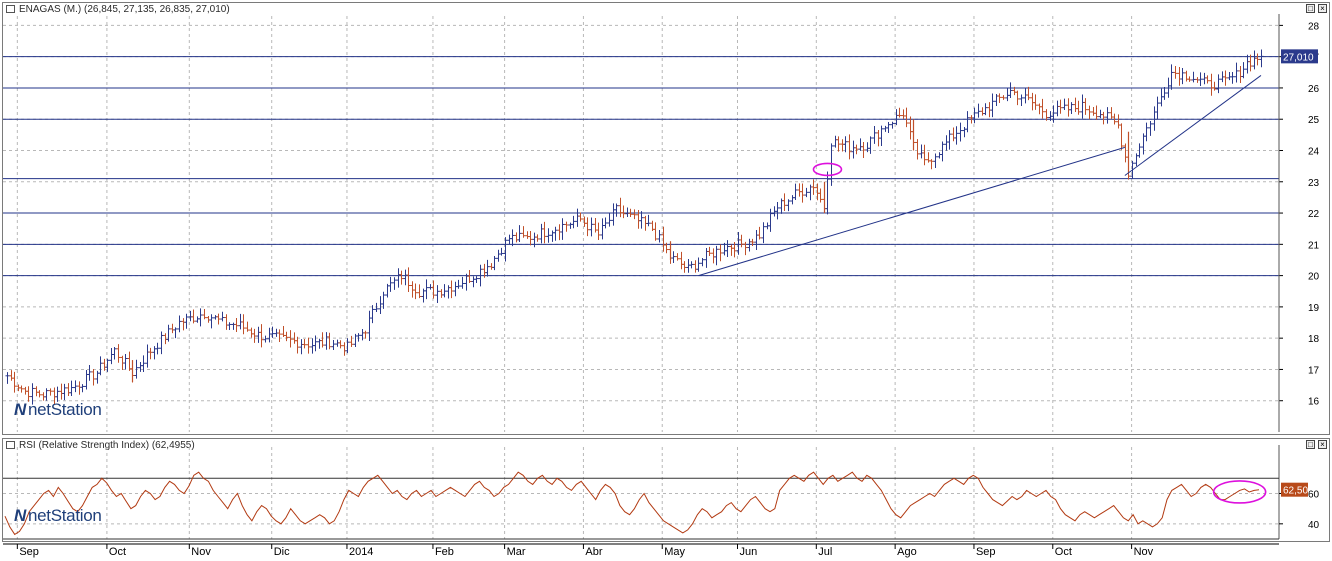  Describe the element at coordinates (361, 552) in the screenshot. I see `month-label: 2014` at that location.